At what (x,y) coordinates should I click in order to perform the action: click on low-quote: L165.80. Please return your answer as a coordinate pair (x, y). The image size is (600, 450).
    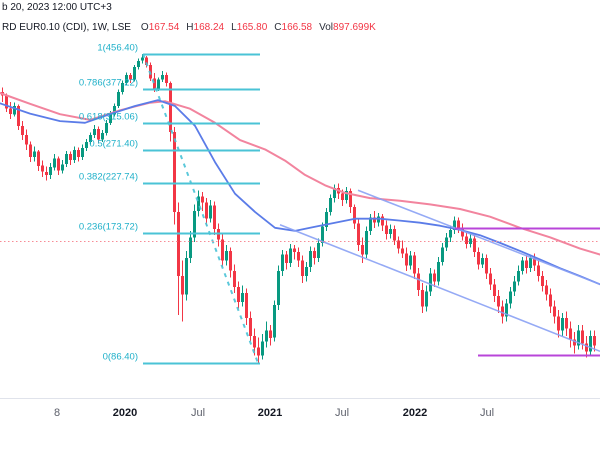
    Looking at the image, I should click on (249, 27).